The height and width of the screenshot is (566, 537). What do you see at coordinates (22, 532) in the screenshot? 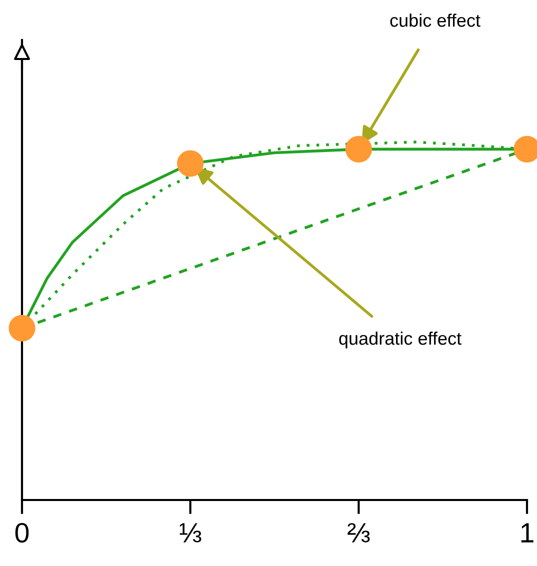
I see `x-tick-label: 0` at bounding box center [22, 532].